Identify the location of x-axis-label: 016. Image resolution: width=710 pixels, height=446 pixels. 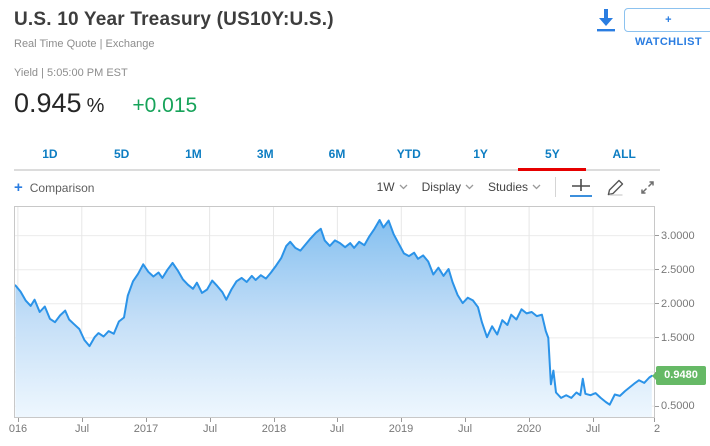
(18, 429).